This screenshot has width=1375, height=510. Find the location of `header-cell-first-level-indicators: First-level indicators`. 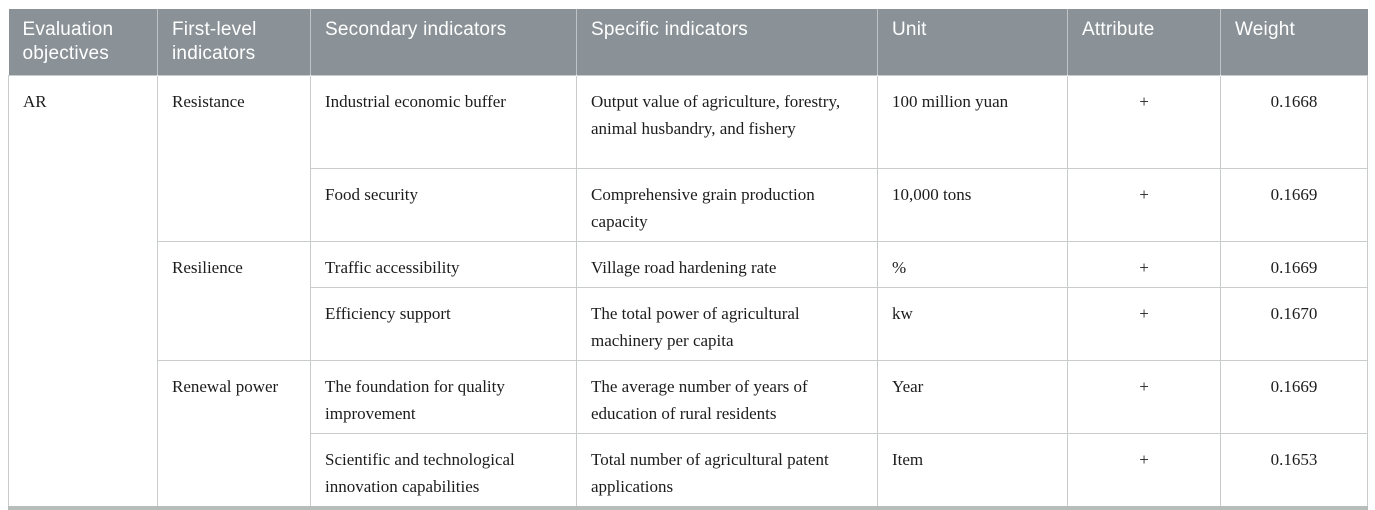

header-cell-first-level-indicators: First-level indicators is located at coordinates (234, 42).